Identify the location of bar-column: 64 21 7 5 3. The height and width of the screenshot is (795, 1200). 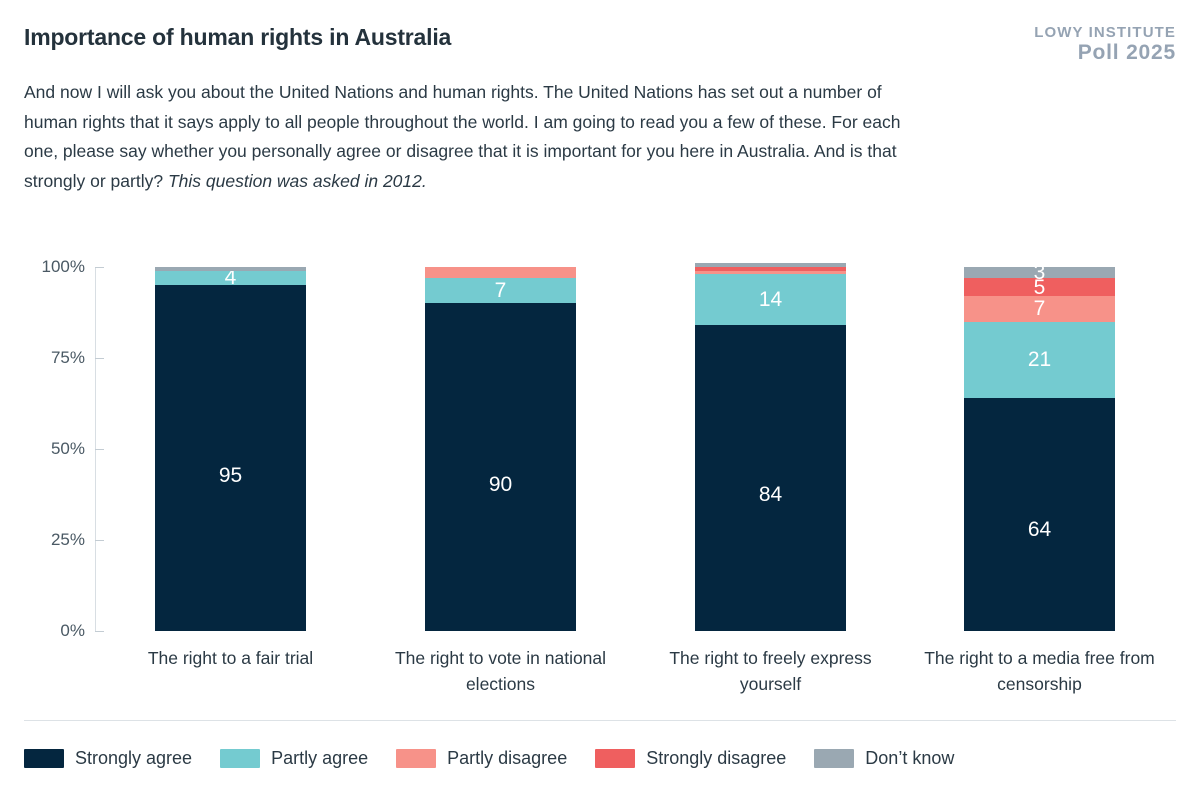
(1039, 446).